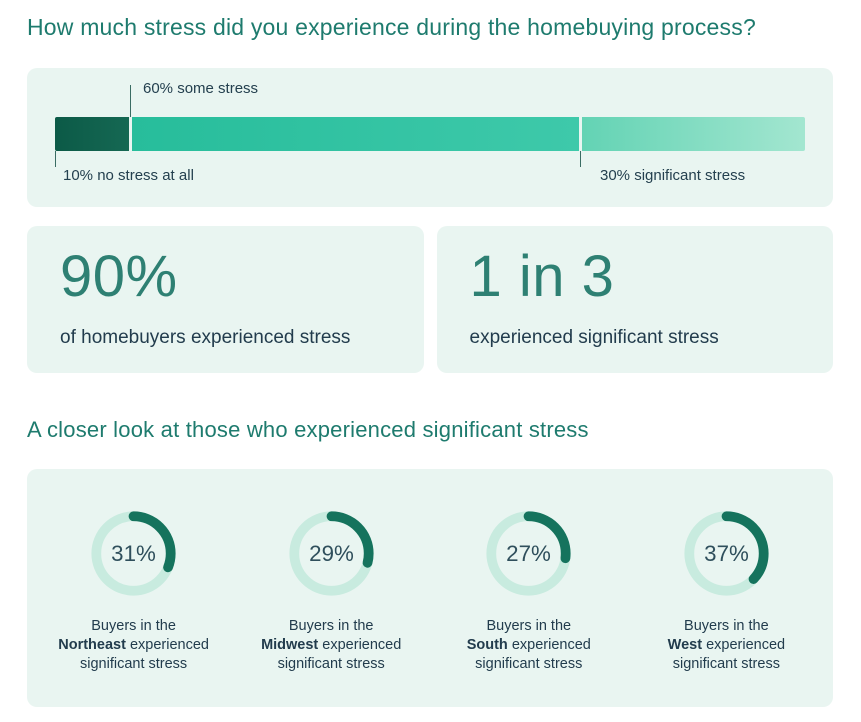 The image size is (861, 722). I want to click on bar-label-no-stress: 10% no stress at all, so click(128, 175).